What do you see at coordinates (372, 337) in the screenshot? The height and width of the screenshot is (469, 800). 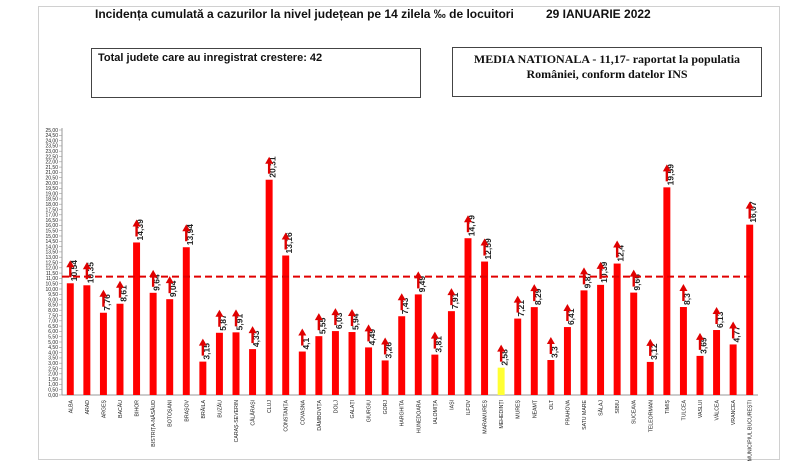 I see `data-label: 4,49` at bounding box center [372, 337].